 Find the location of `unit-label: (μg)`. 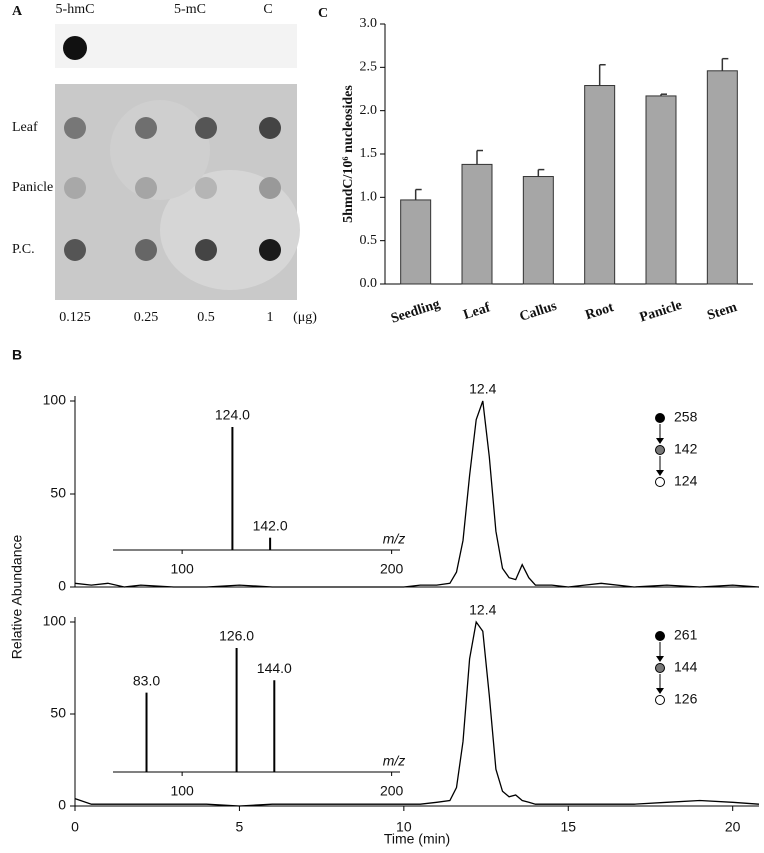

unit-label: (μg) is located at coordinates (305, 317).